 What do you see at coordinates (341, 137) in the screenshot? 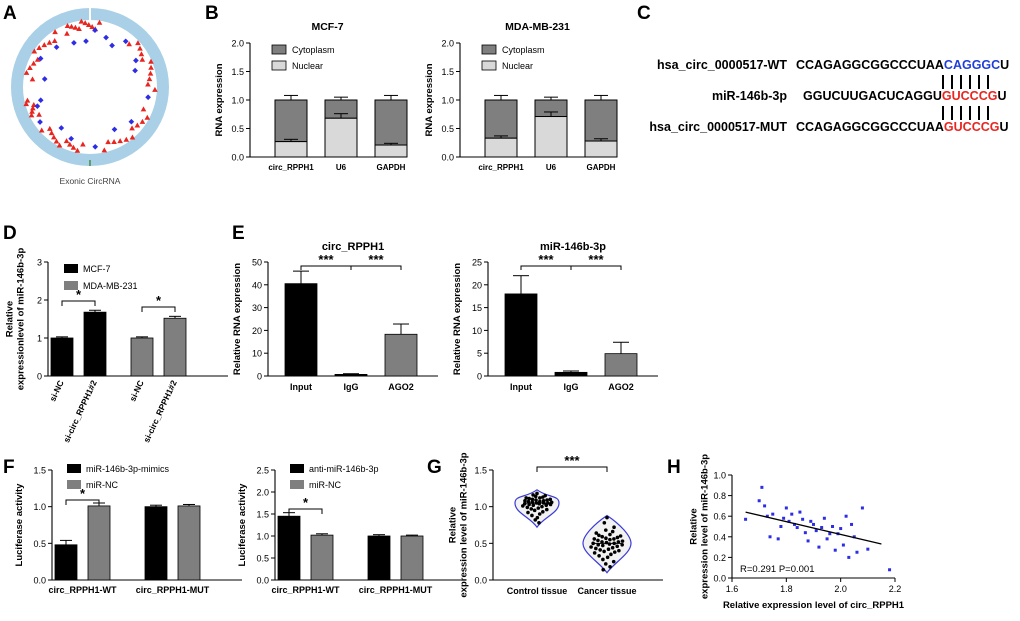
I see `bar-nuclear` at bounding box center [341, 137].